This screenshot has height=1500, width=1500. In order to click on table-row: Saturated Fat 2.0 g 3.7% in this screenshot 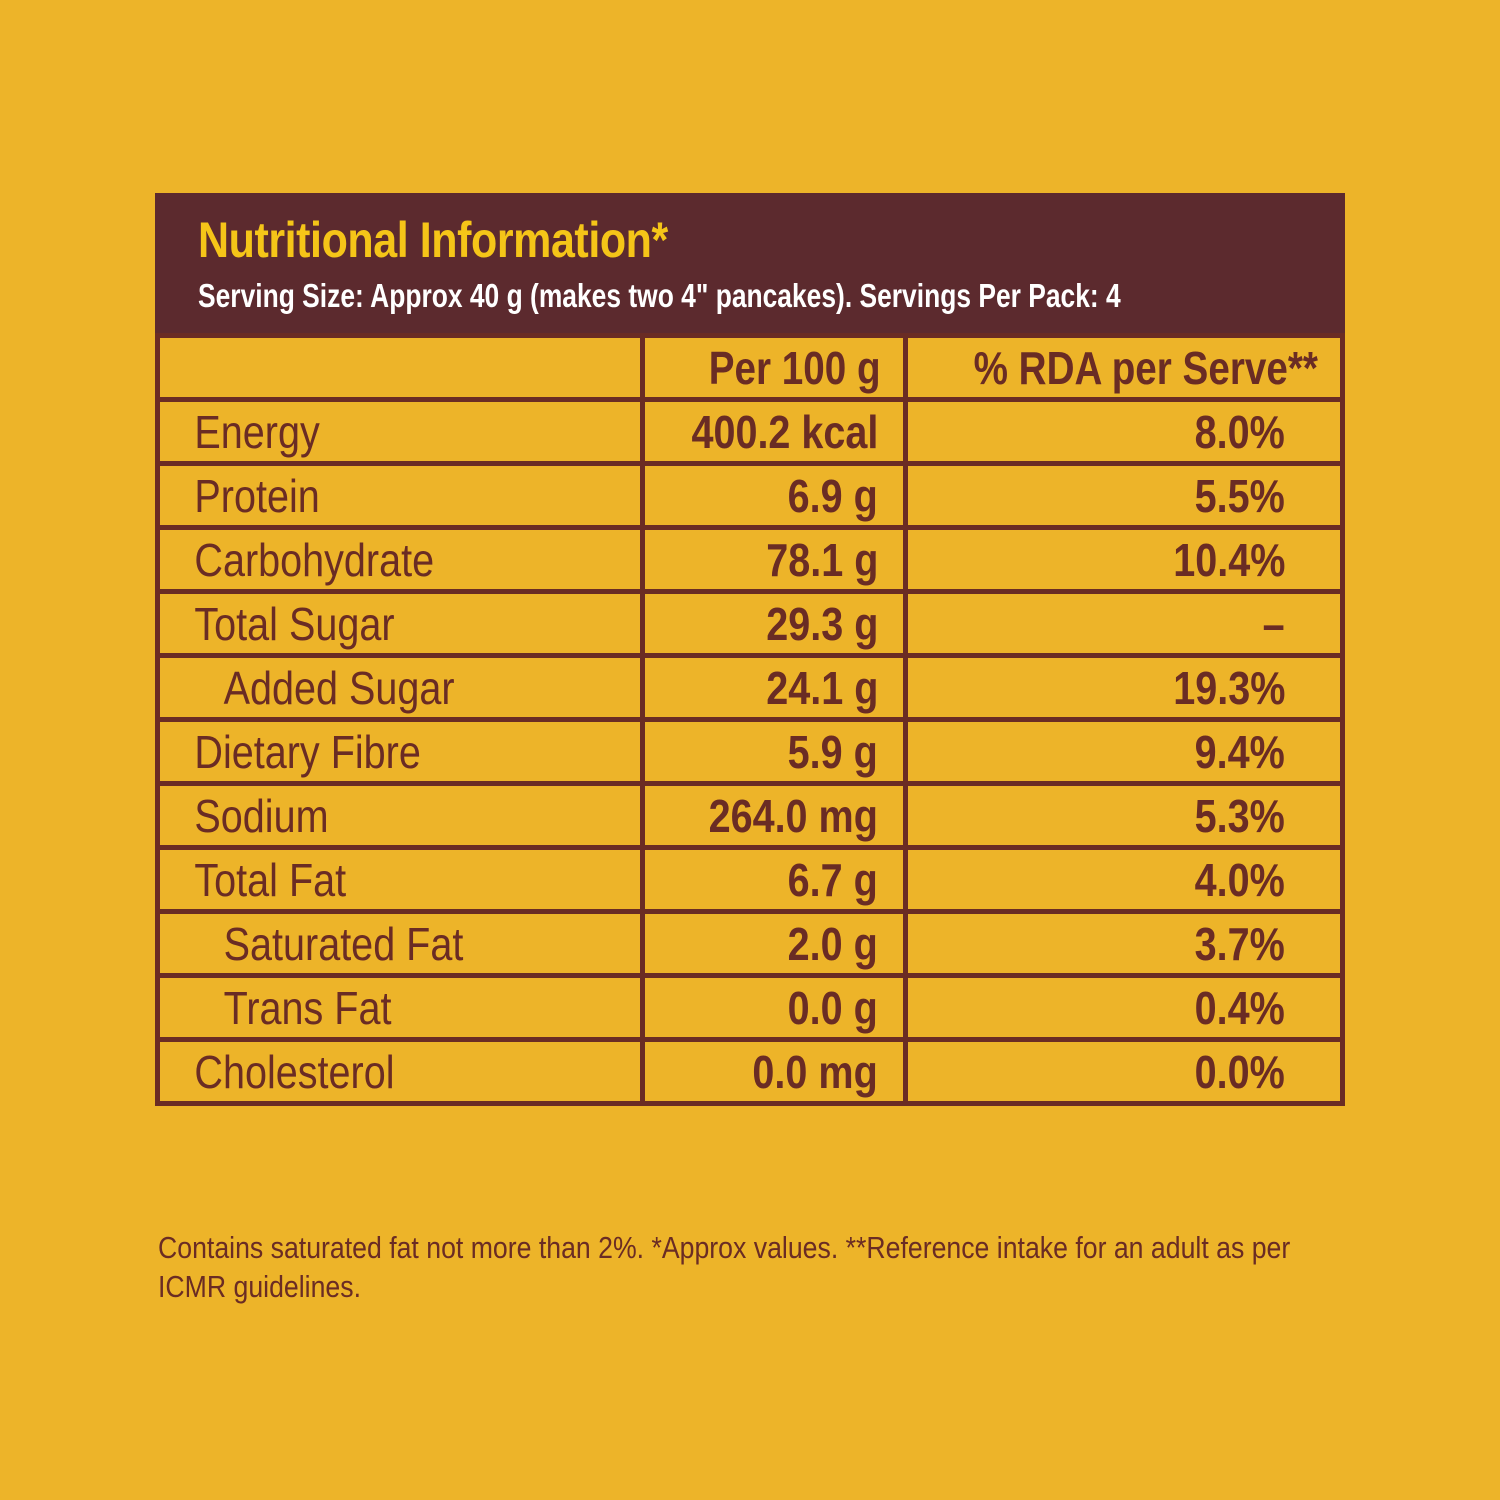, I will do `click(750, 943)`.